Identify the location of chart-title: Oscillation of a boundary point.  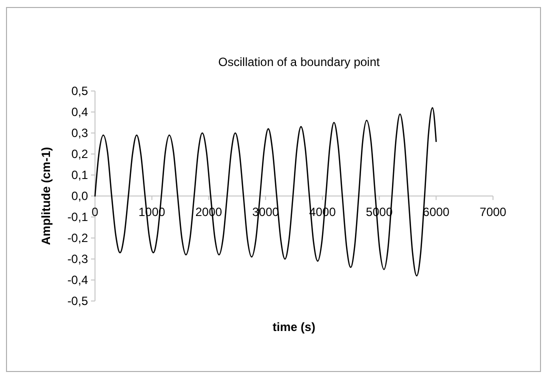
(299, 62).